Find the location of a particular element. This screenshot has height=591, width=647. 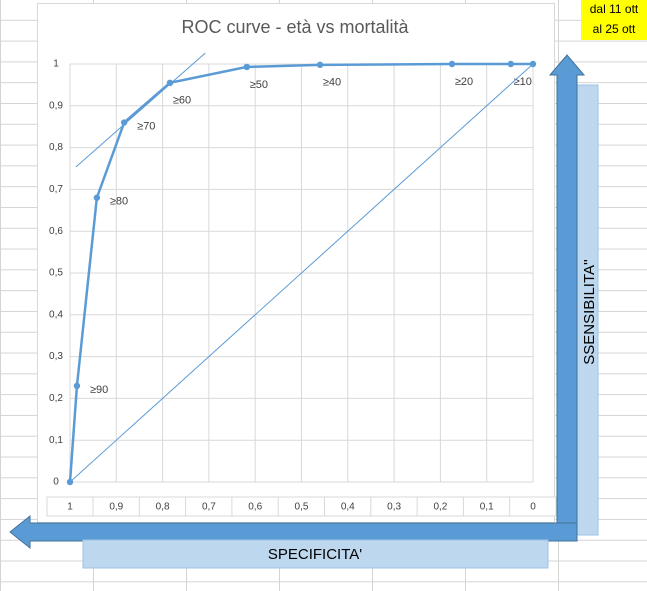

point-label: ≥10 is located at coordinates (523, 82).